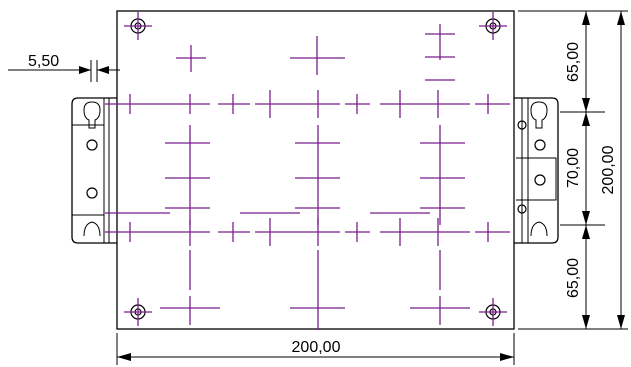  What do you see at coordinates (573, 62) in the screenshot?
I see `seg-top-label: 65,00` at bounding box center [573, 62].